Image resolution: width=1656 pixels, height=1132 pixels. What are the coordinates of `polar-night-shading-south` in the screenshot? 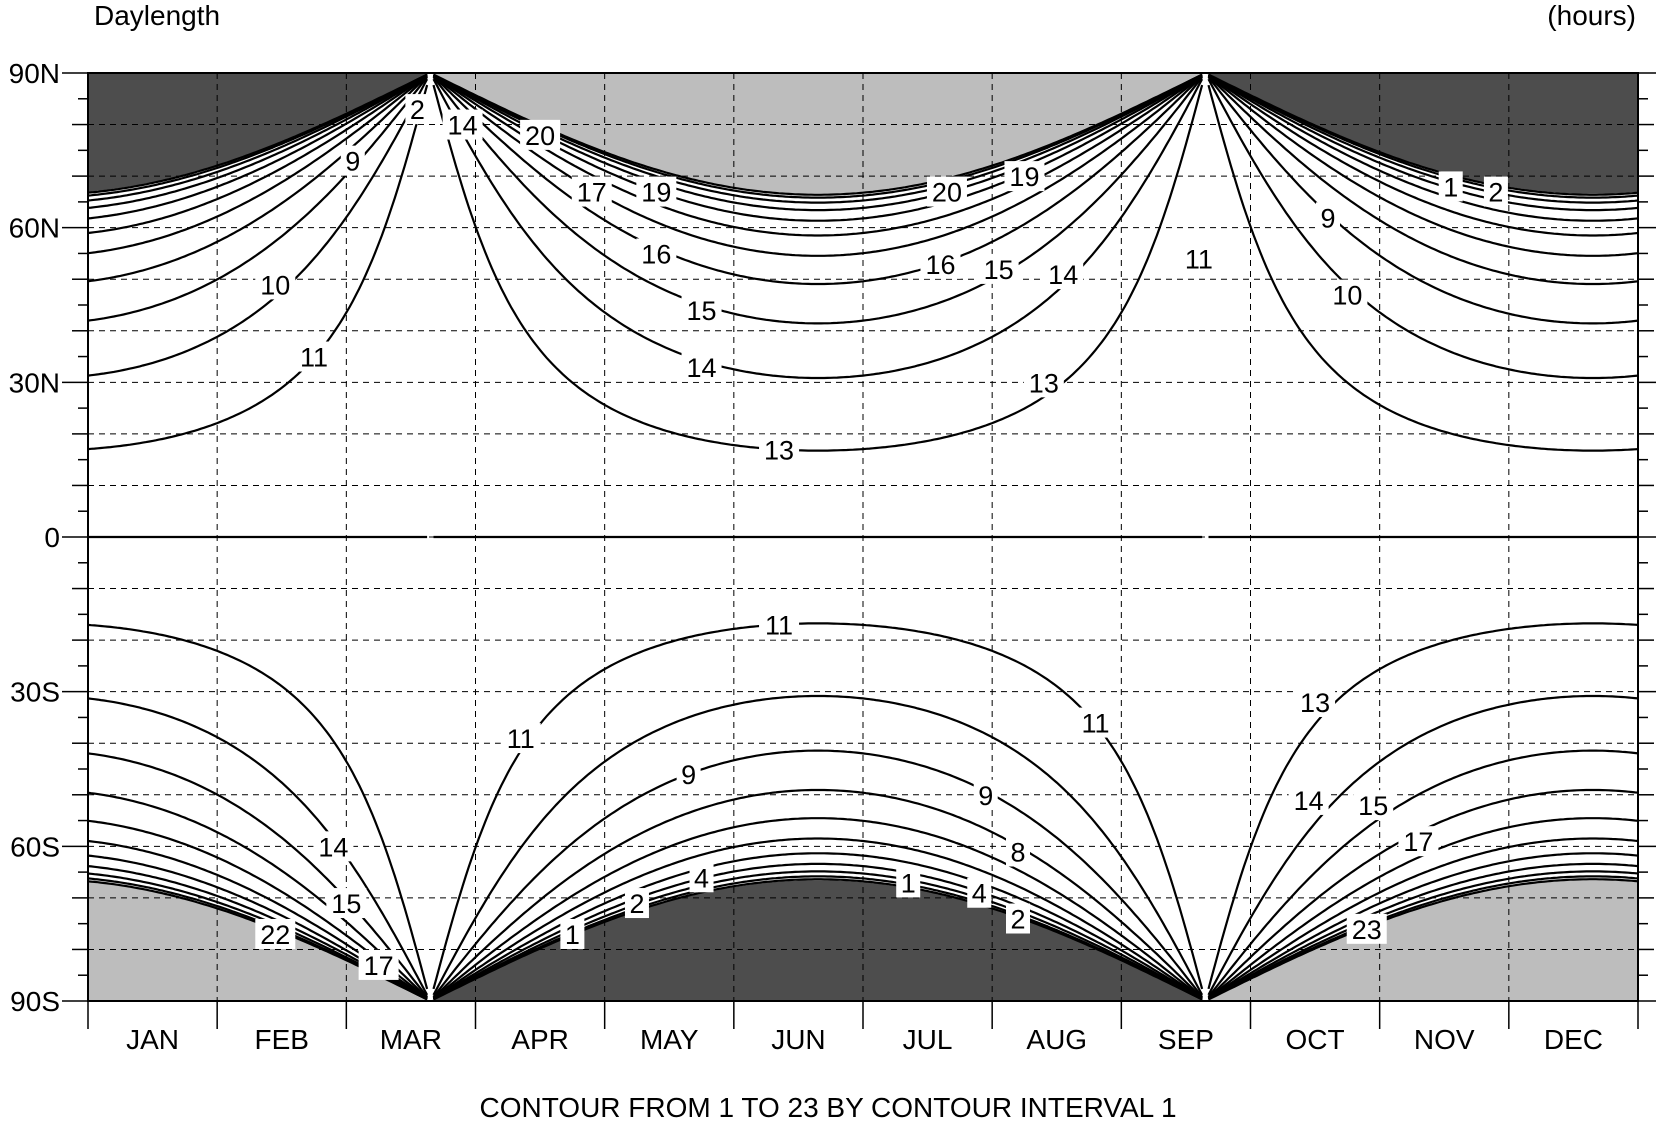 It's located at (818, 940).